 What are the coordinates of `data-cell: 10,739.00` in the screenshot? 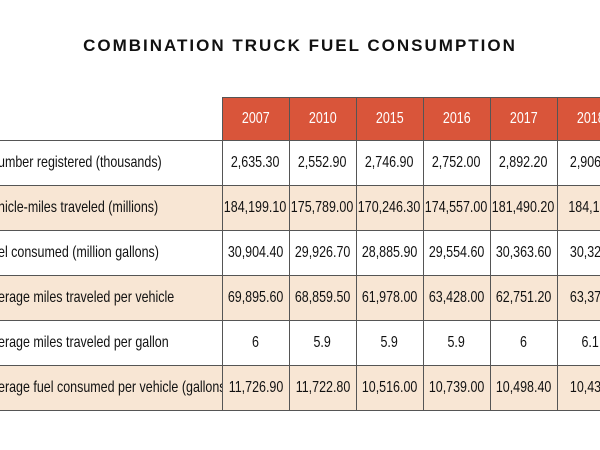 It's located at (456, 387).